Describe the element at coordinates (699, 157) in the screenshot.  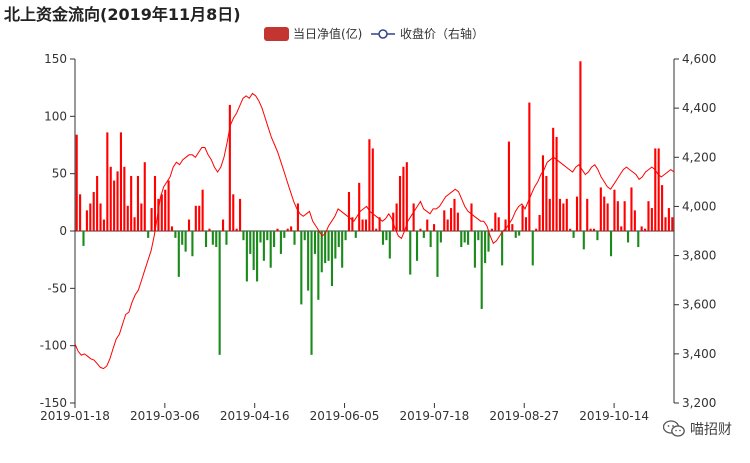
I see `y-right-tick-label: 4,200` at that location.